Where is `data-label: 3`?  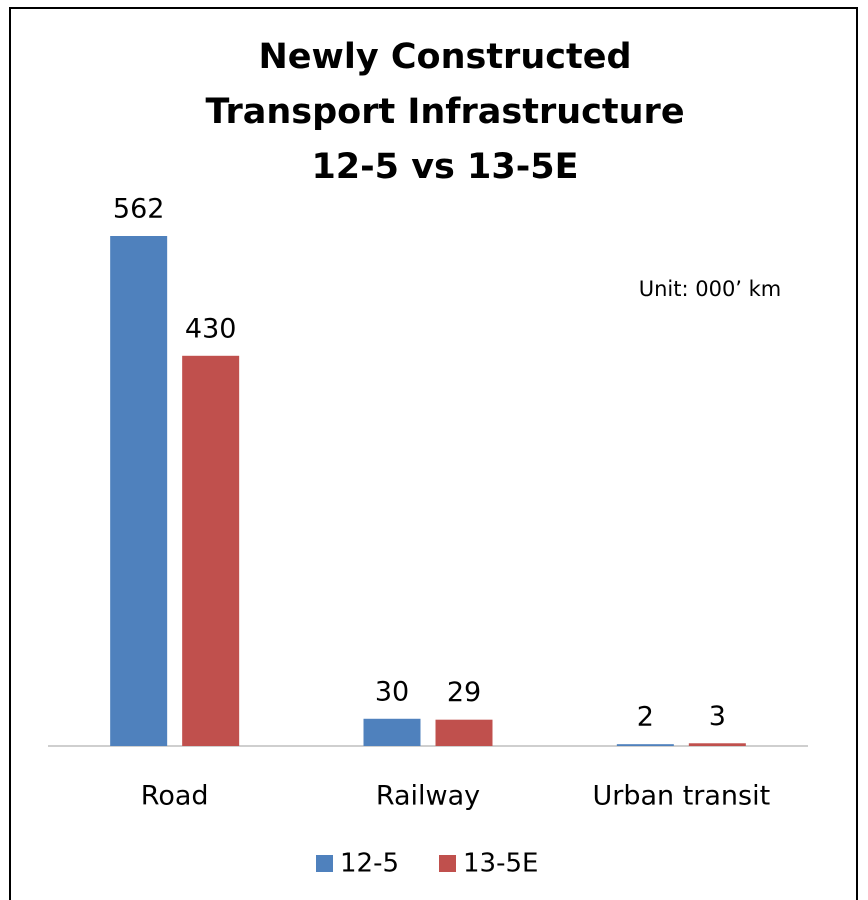 data-label: 3 is located at coordinates (717, 716).